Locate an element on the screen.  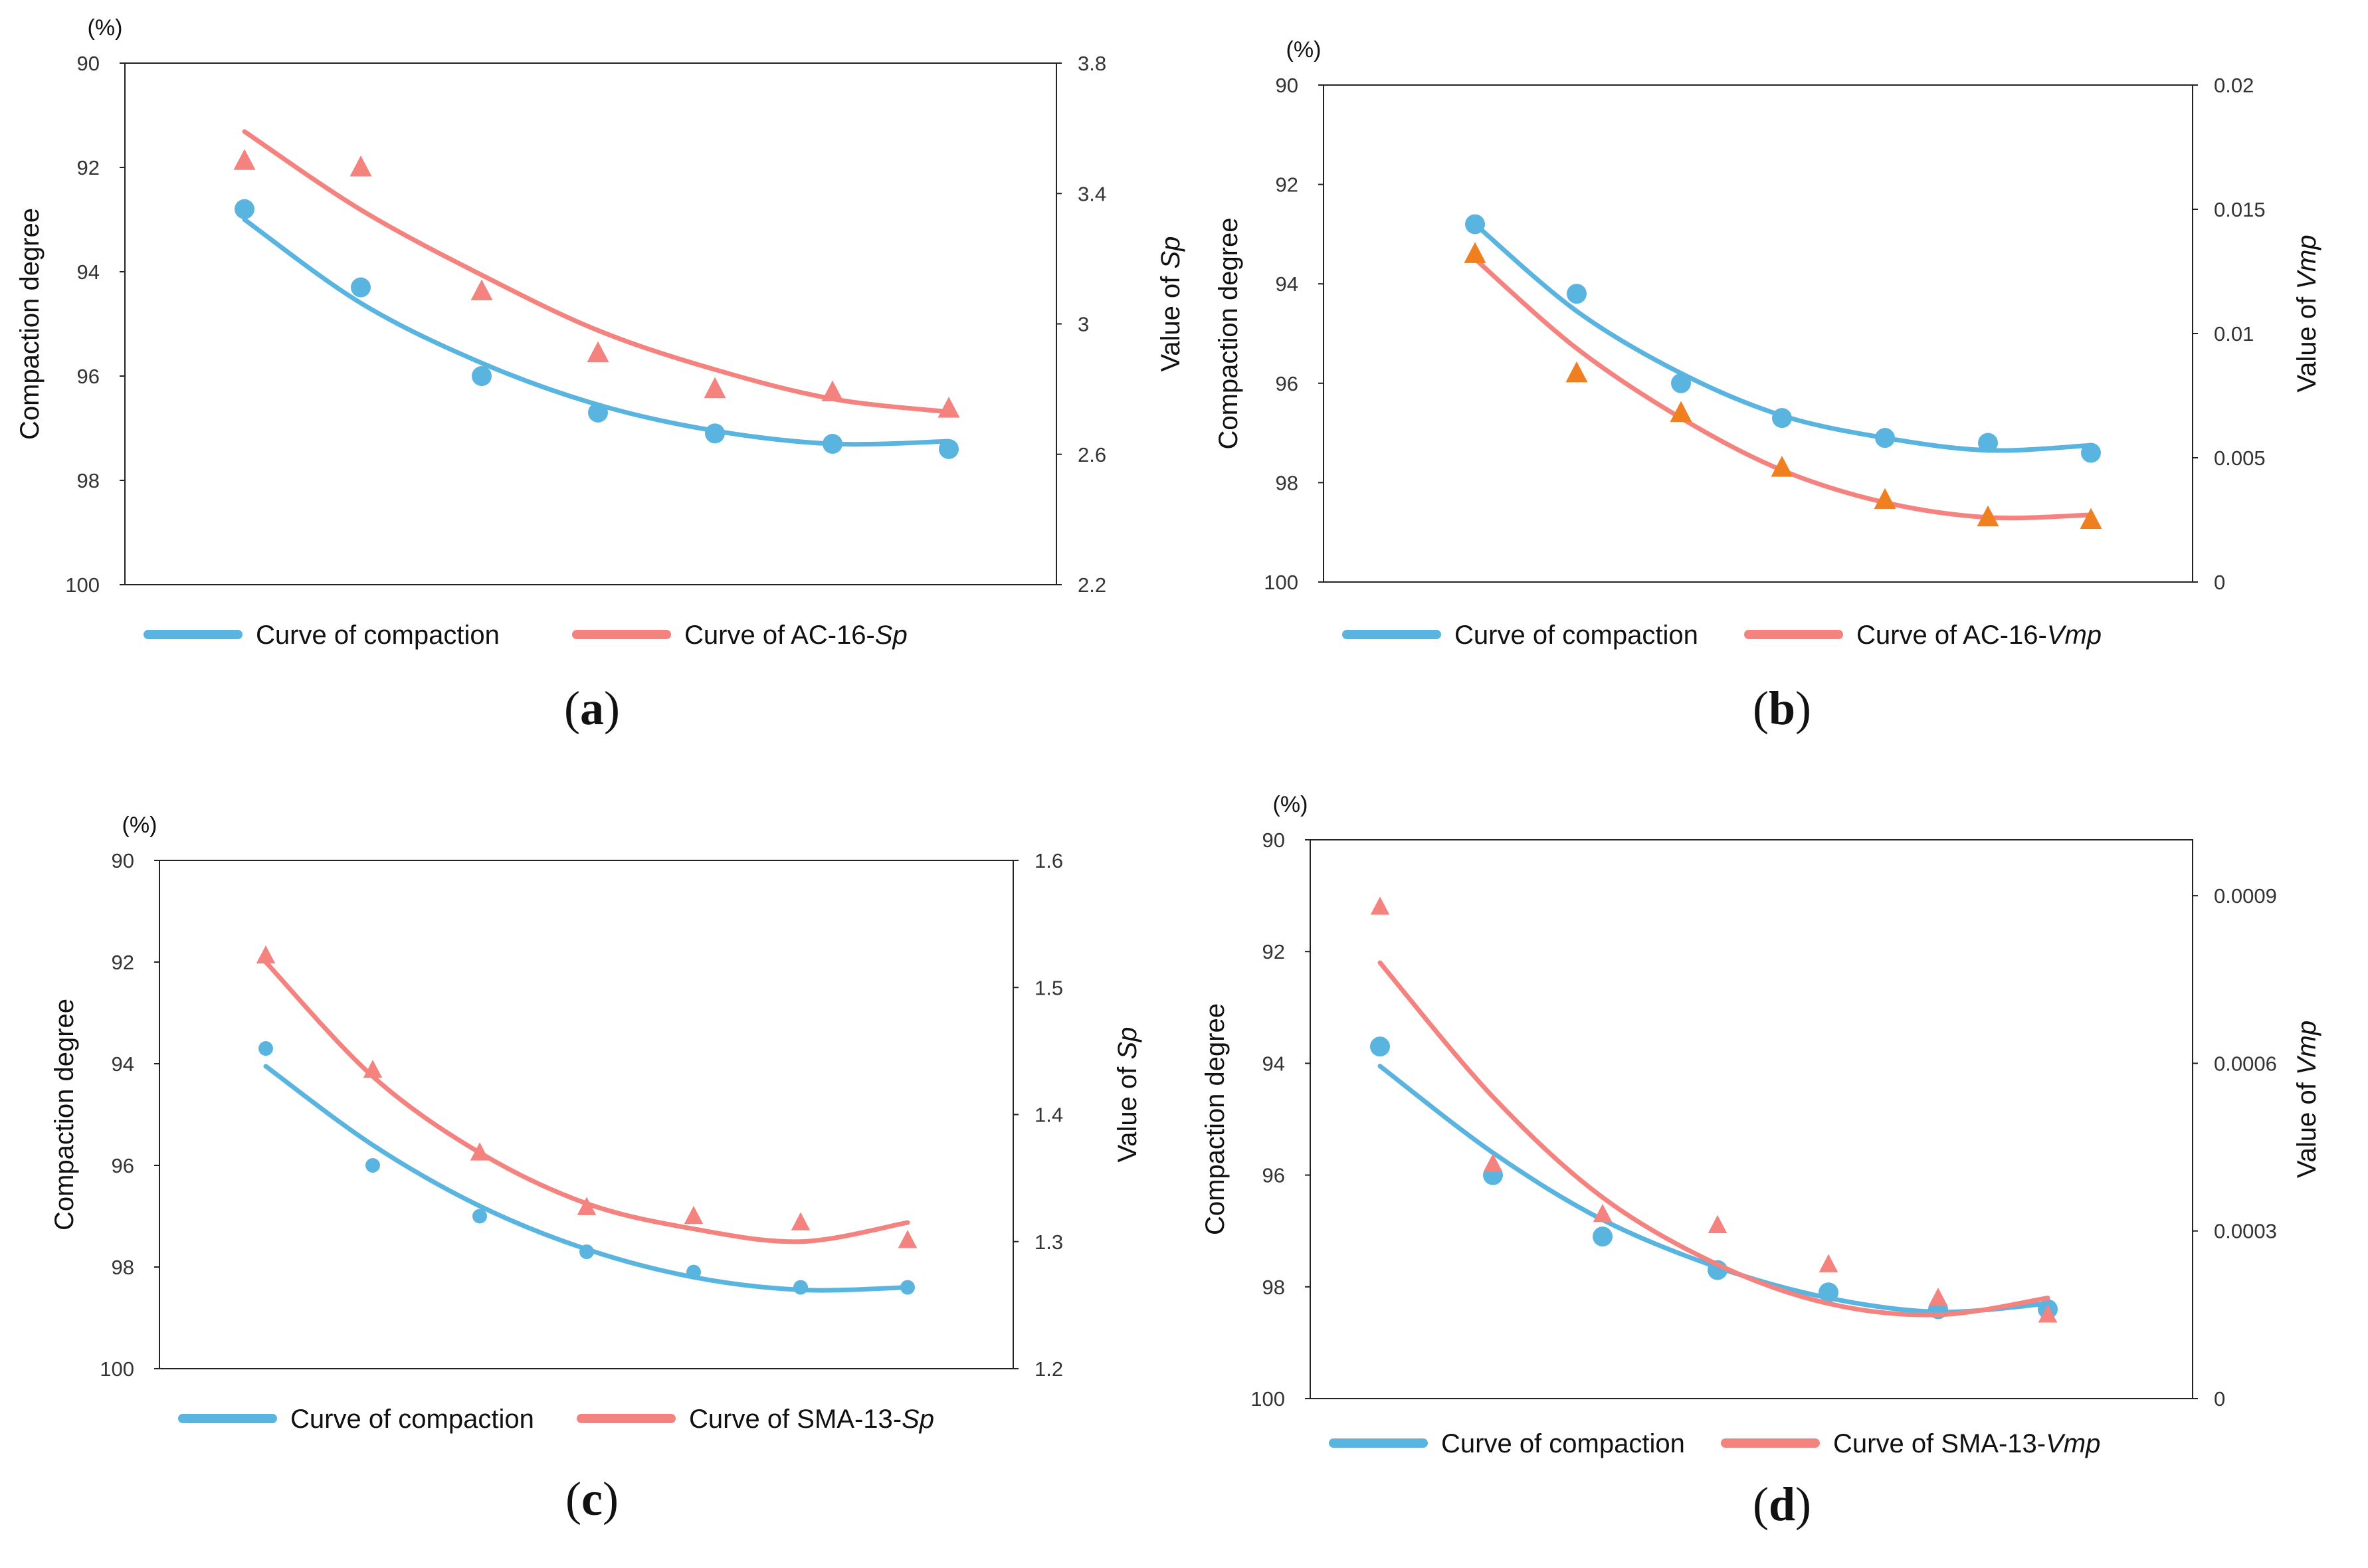
legend-label-1: Curve of AC-16-Vmp is located at coordinates (1979, 635).